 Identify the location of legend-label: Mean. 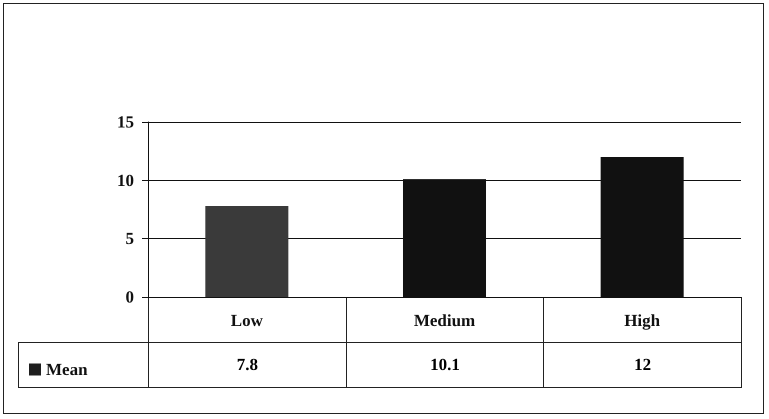
(67, 369).